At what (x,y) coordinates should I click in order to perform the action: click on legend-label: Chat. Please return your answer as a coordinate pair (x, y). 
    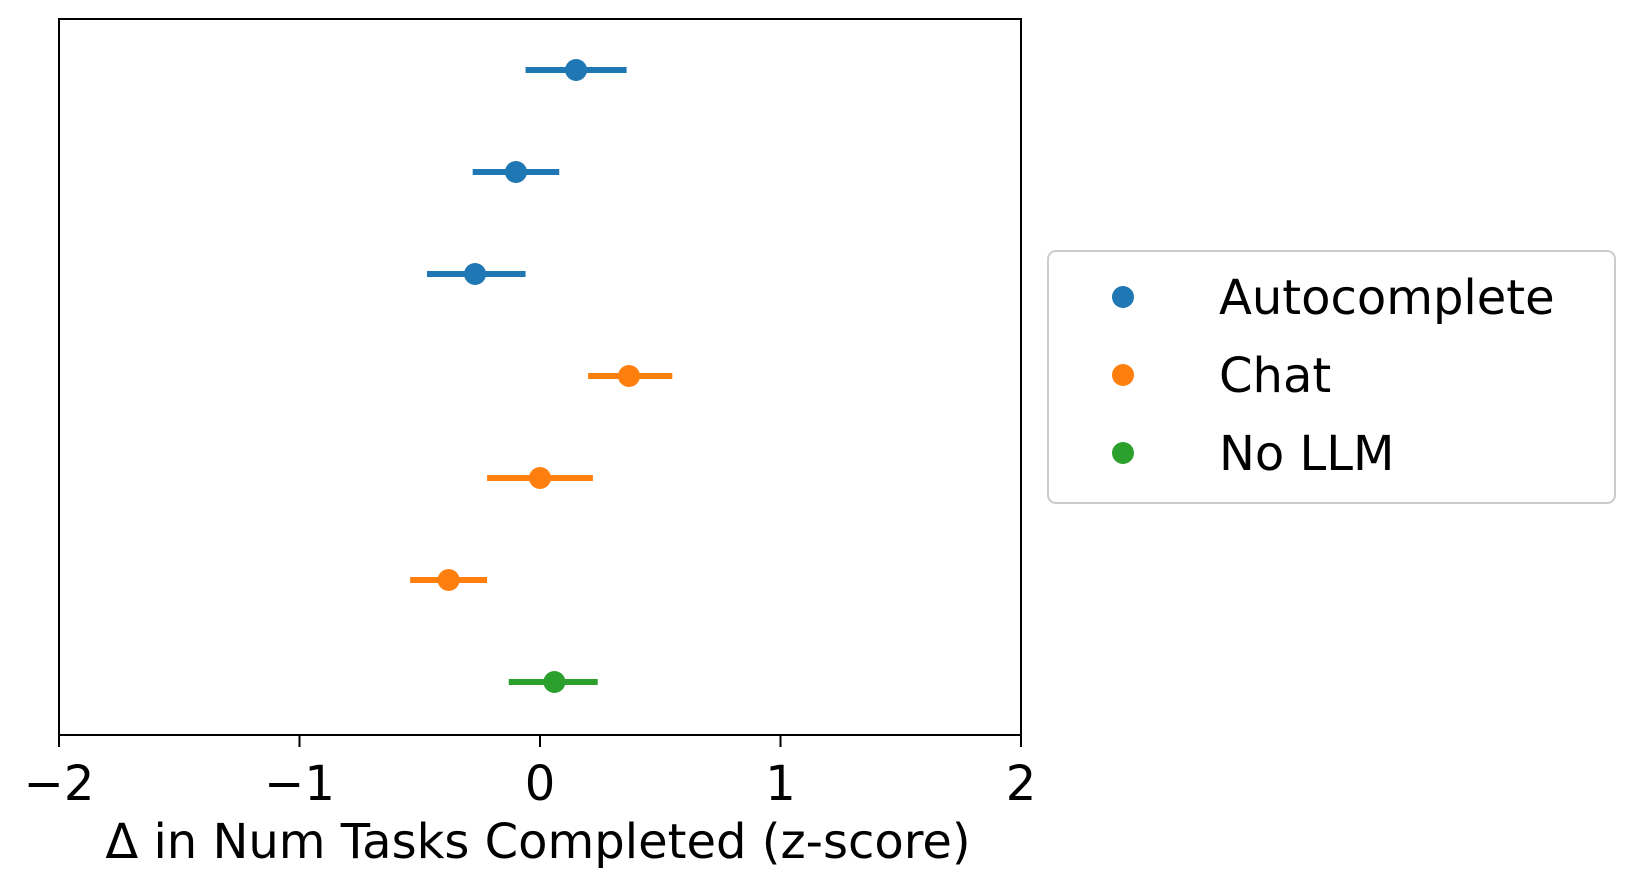
    Looking at the image, I should click on (1275, 376).